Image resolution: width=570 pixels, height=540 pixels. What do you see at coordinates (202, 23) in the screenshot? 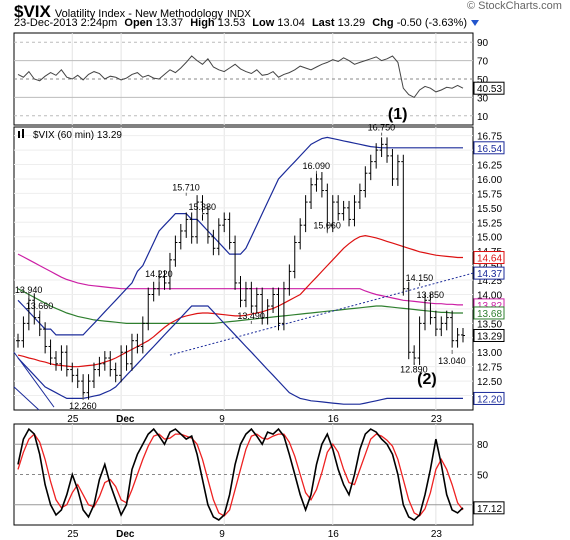
I see `high-label: High` at bounding box center [202, 23].